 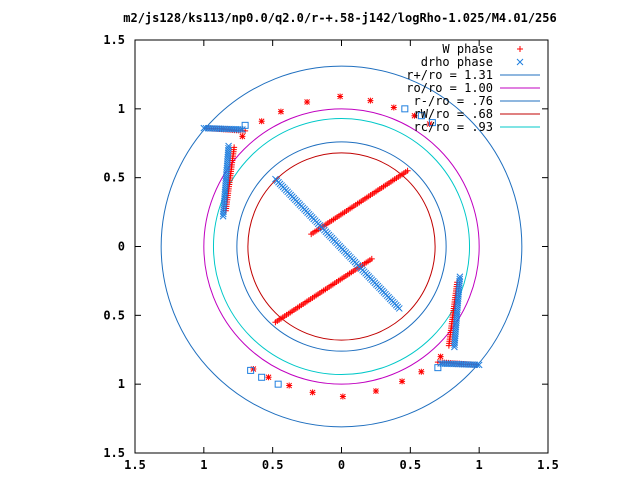 I want to click on legend-label: ro/ro = 1.00, so click(x=449, y=88).